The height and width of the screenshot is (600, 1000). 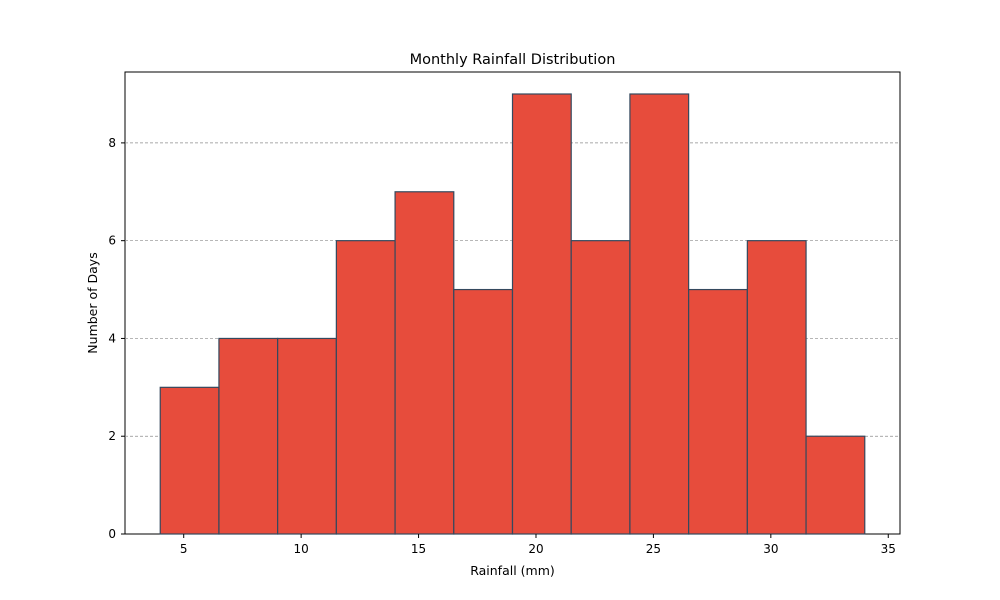 What do you see at coordinates (184, 549) in the screenshot?
I see `x-tick-label-5: 5` at bounding box center [184, 549].